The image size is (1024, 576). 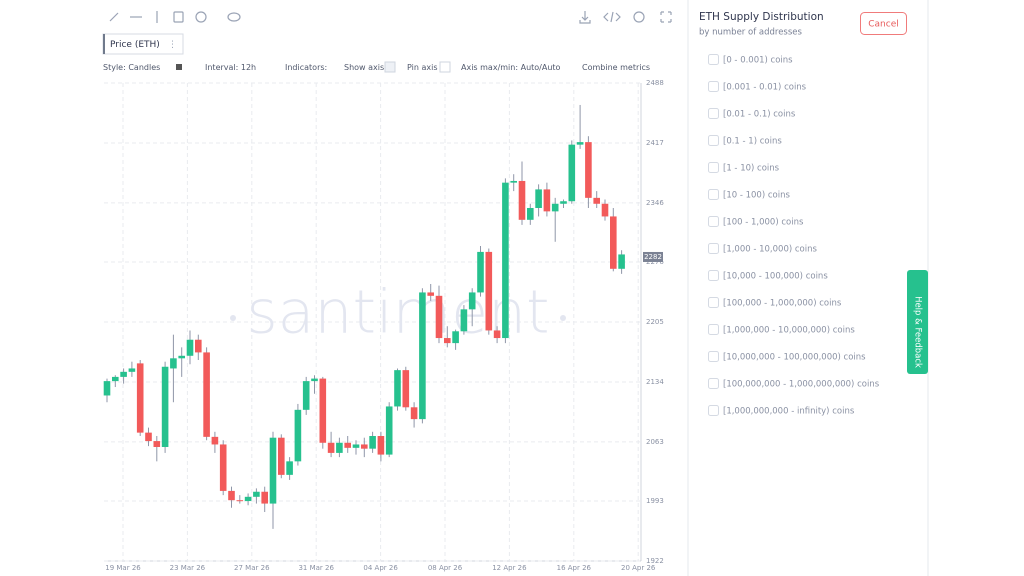 What do you see at coordinates (801, 385) in the screenshot?
I see `checkbox-label: [100,000,000 - 1,000,000,000) coins` at bounding box center [801, 385].